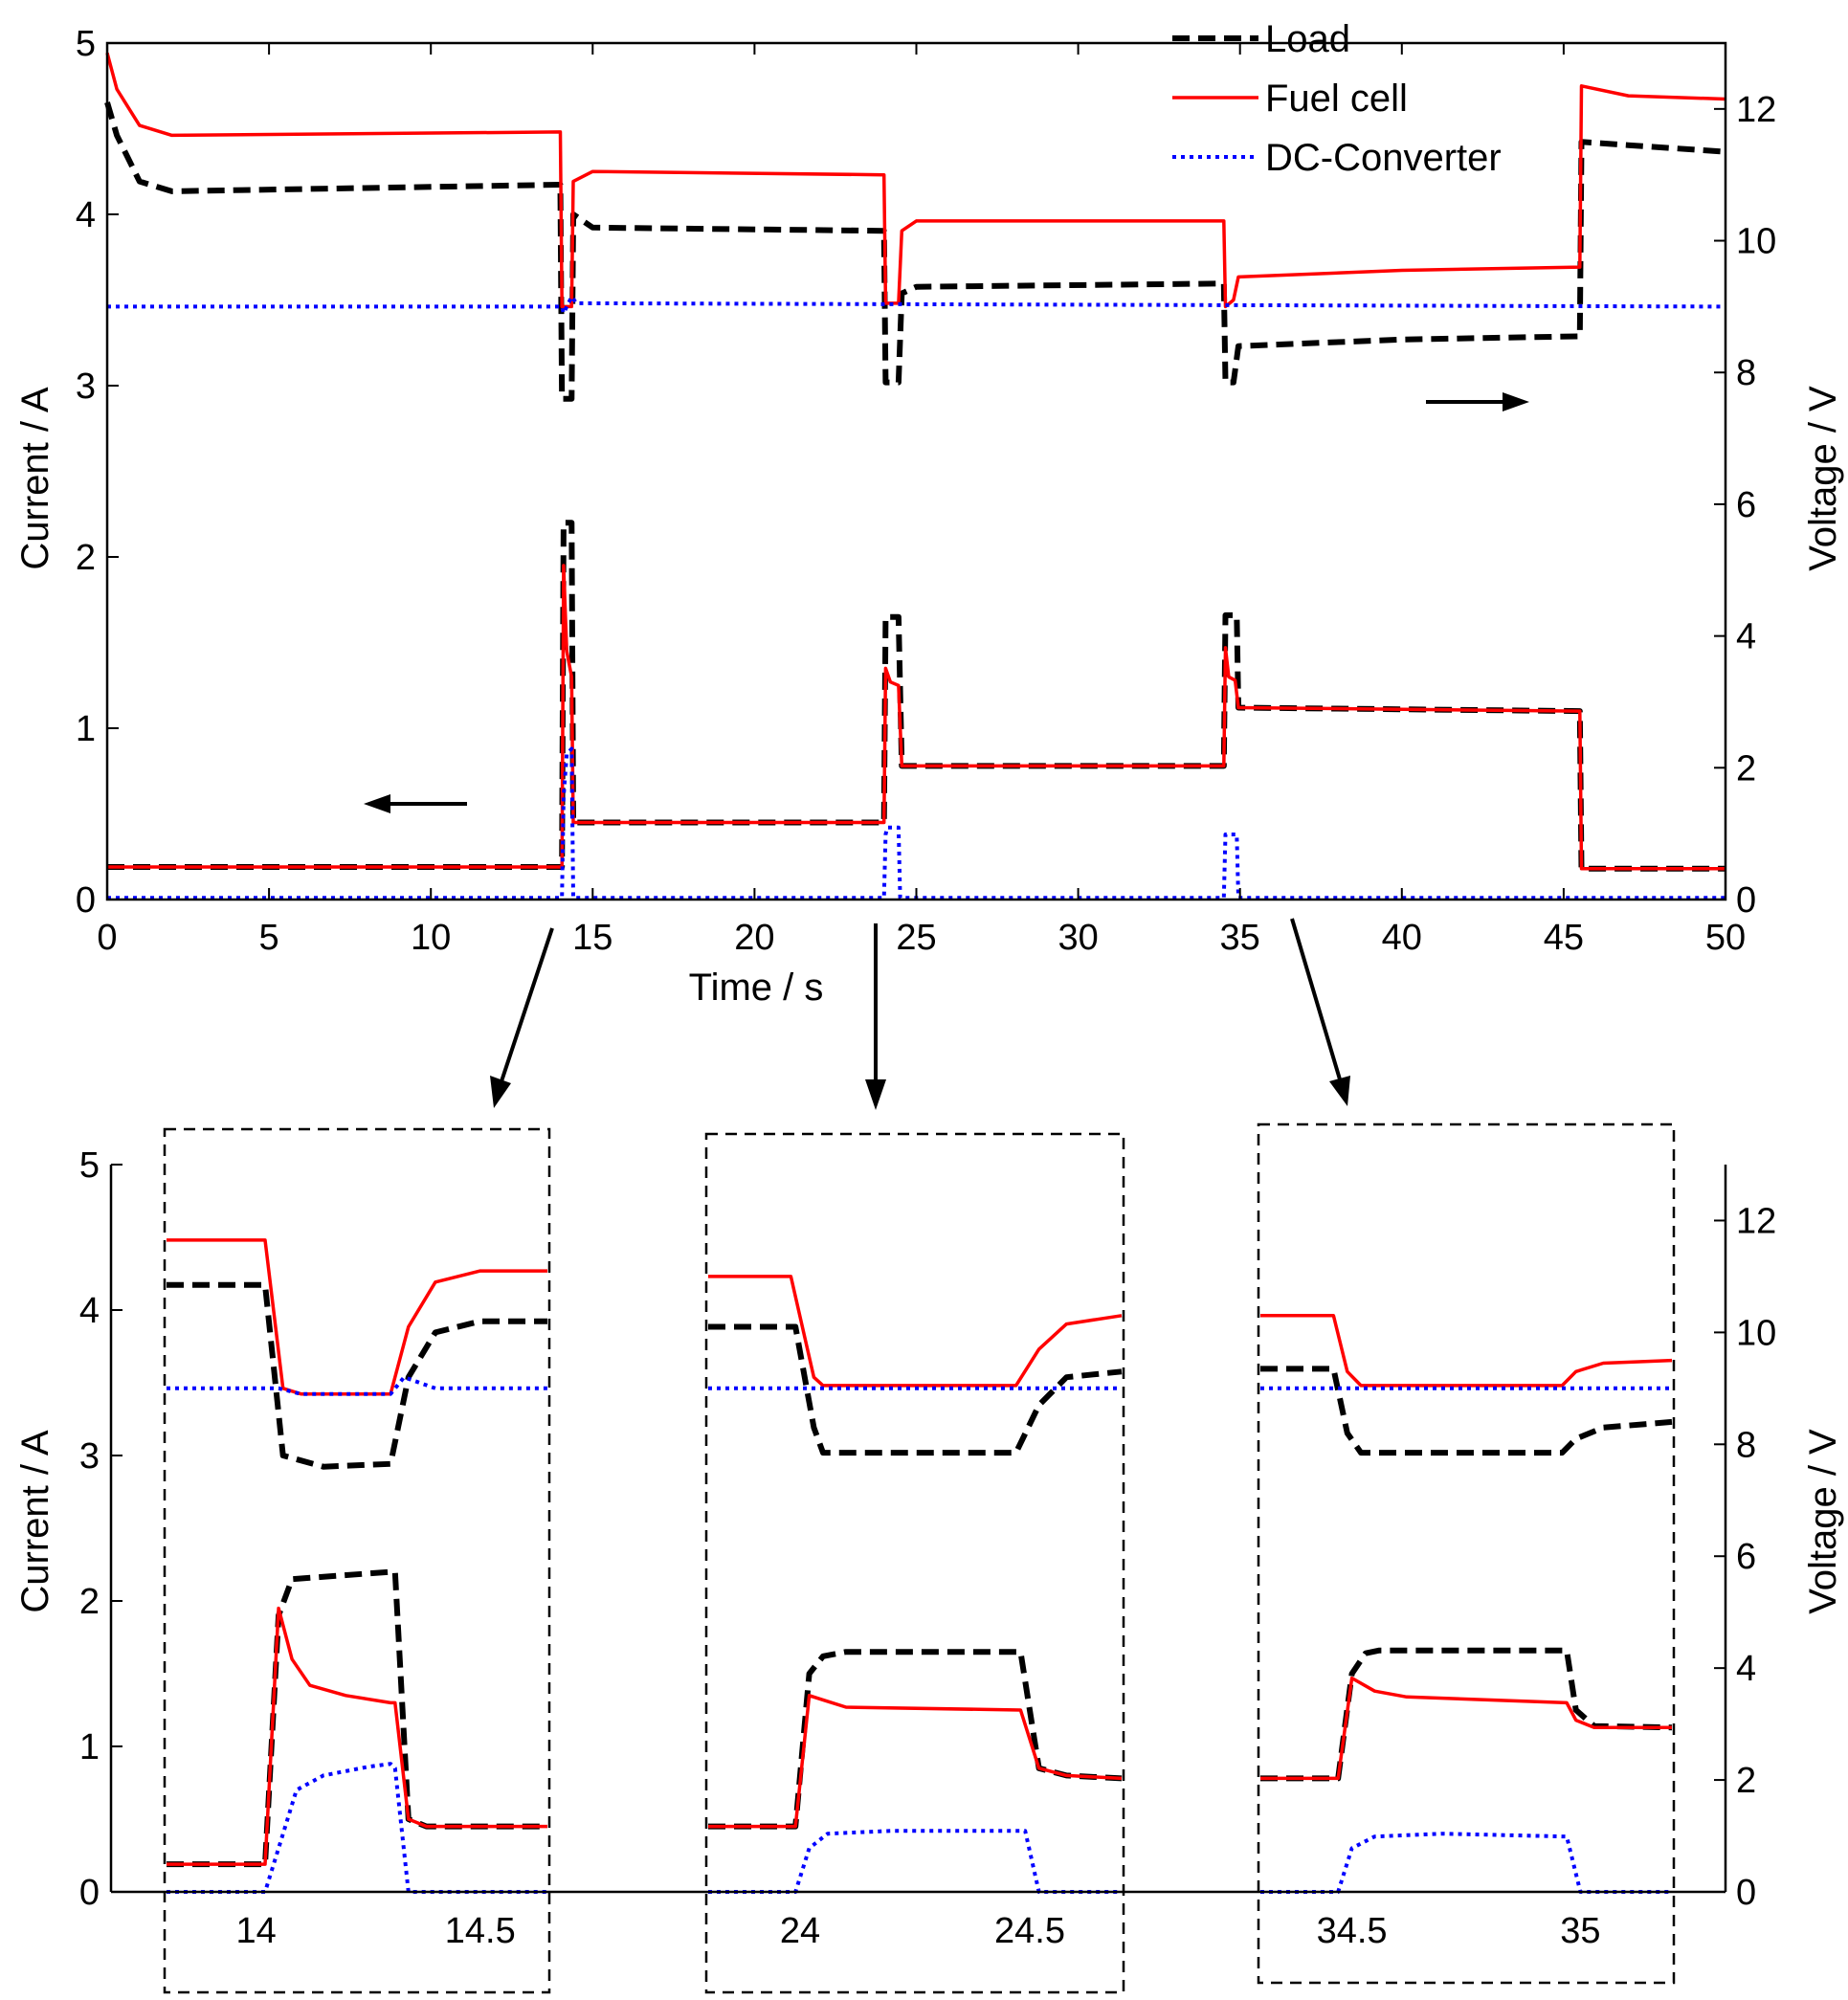  I want to click on x-tick-label: 15, so click(592, 938).